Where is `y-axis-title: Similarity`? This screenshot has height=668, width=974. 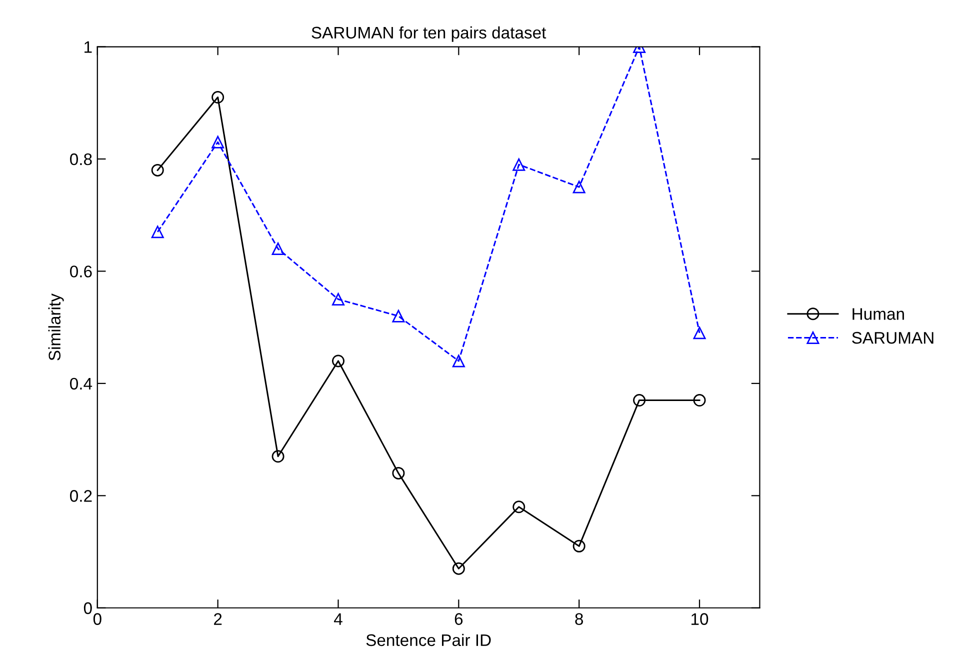
y-axis-title: Similarity is located at coordinates (56, 327).